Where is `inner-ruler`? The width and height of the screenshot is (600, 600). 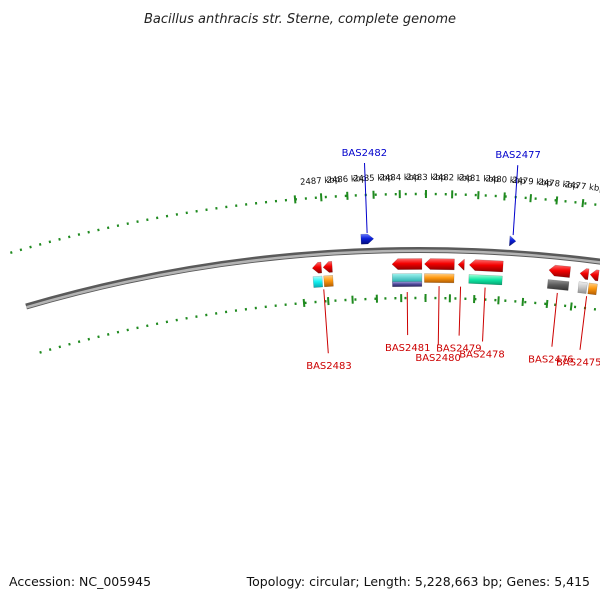 inner-ruler is located at coordinates (319, 325).